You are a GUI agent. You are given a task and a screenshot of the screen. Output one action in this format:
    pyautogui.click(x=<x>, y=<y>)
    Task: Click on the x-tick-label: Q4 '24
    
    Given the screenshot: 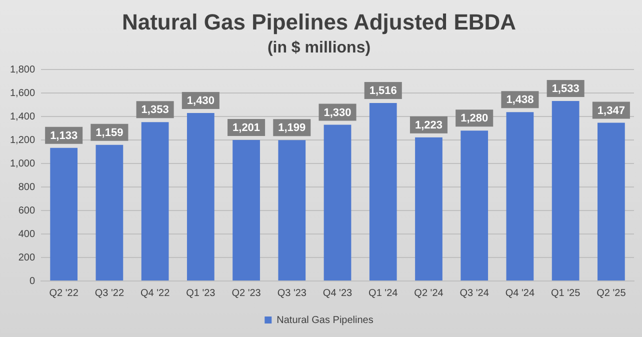 What is the action you would take?
    pyautogui.click(x=520, y=293)
    